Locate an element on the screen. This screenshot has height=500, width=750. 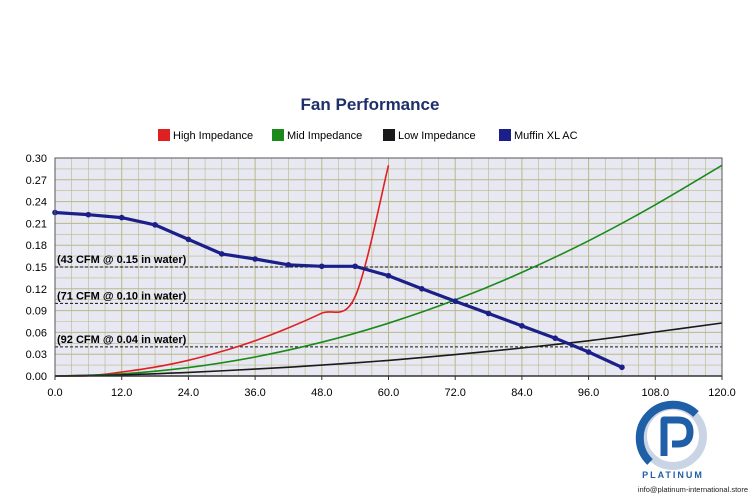
y-tick-label: 0.06 is located at coordinates (36, 333).